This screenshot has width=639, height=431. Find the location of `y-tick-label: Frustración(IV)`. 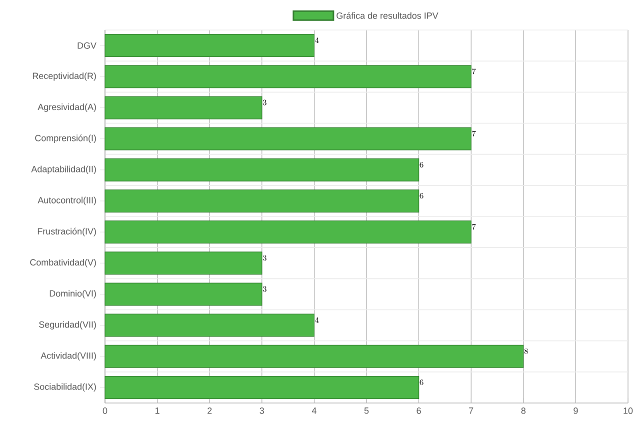

y-tick-label: Frustración(IV) is located at coordinates (67, 232).